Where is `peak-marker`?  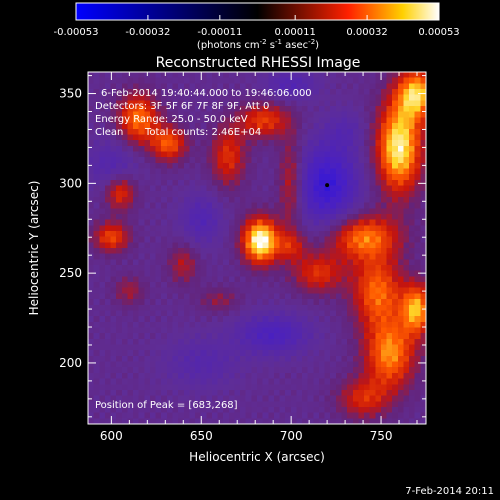 peak-marker is located at coordinates (327, 185).